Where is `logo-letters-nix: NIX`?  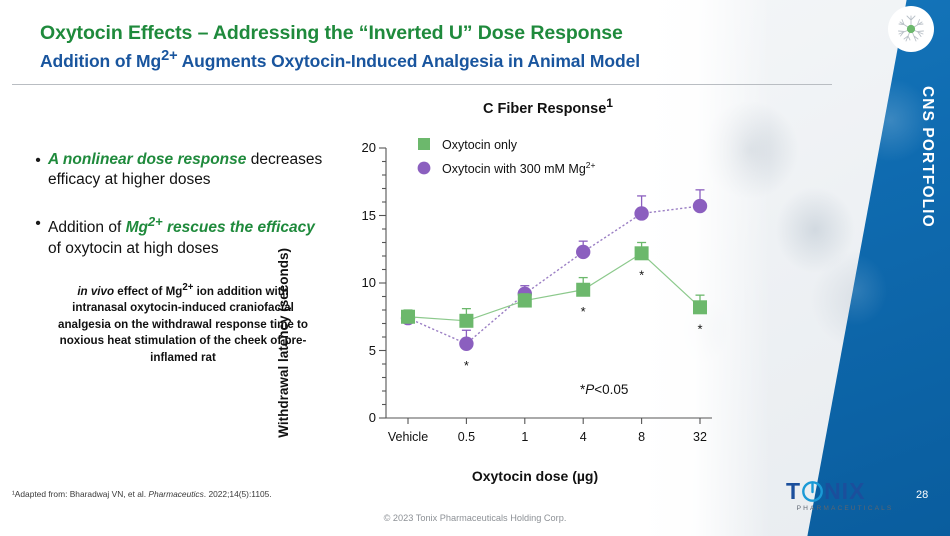
logo-letters-nix: NIX is located at coordinates (845, 491).